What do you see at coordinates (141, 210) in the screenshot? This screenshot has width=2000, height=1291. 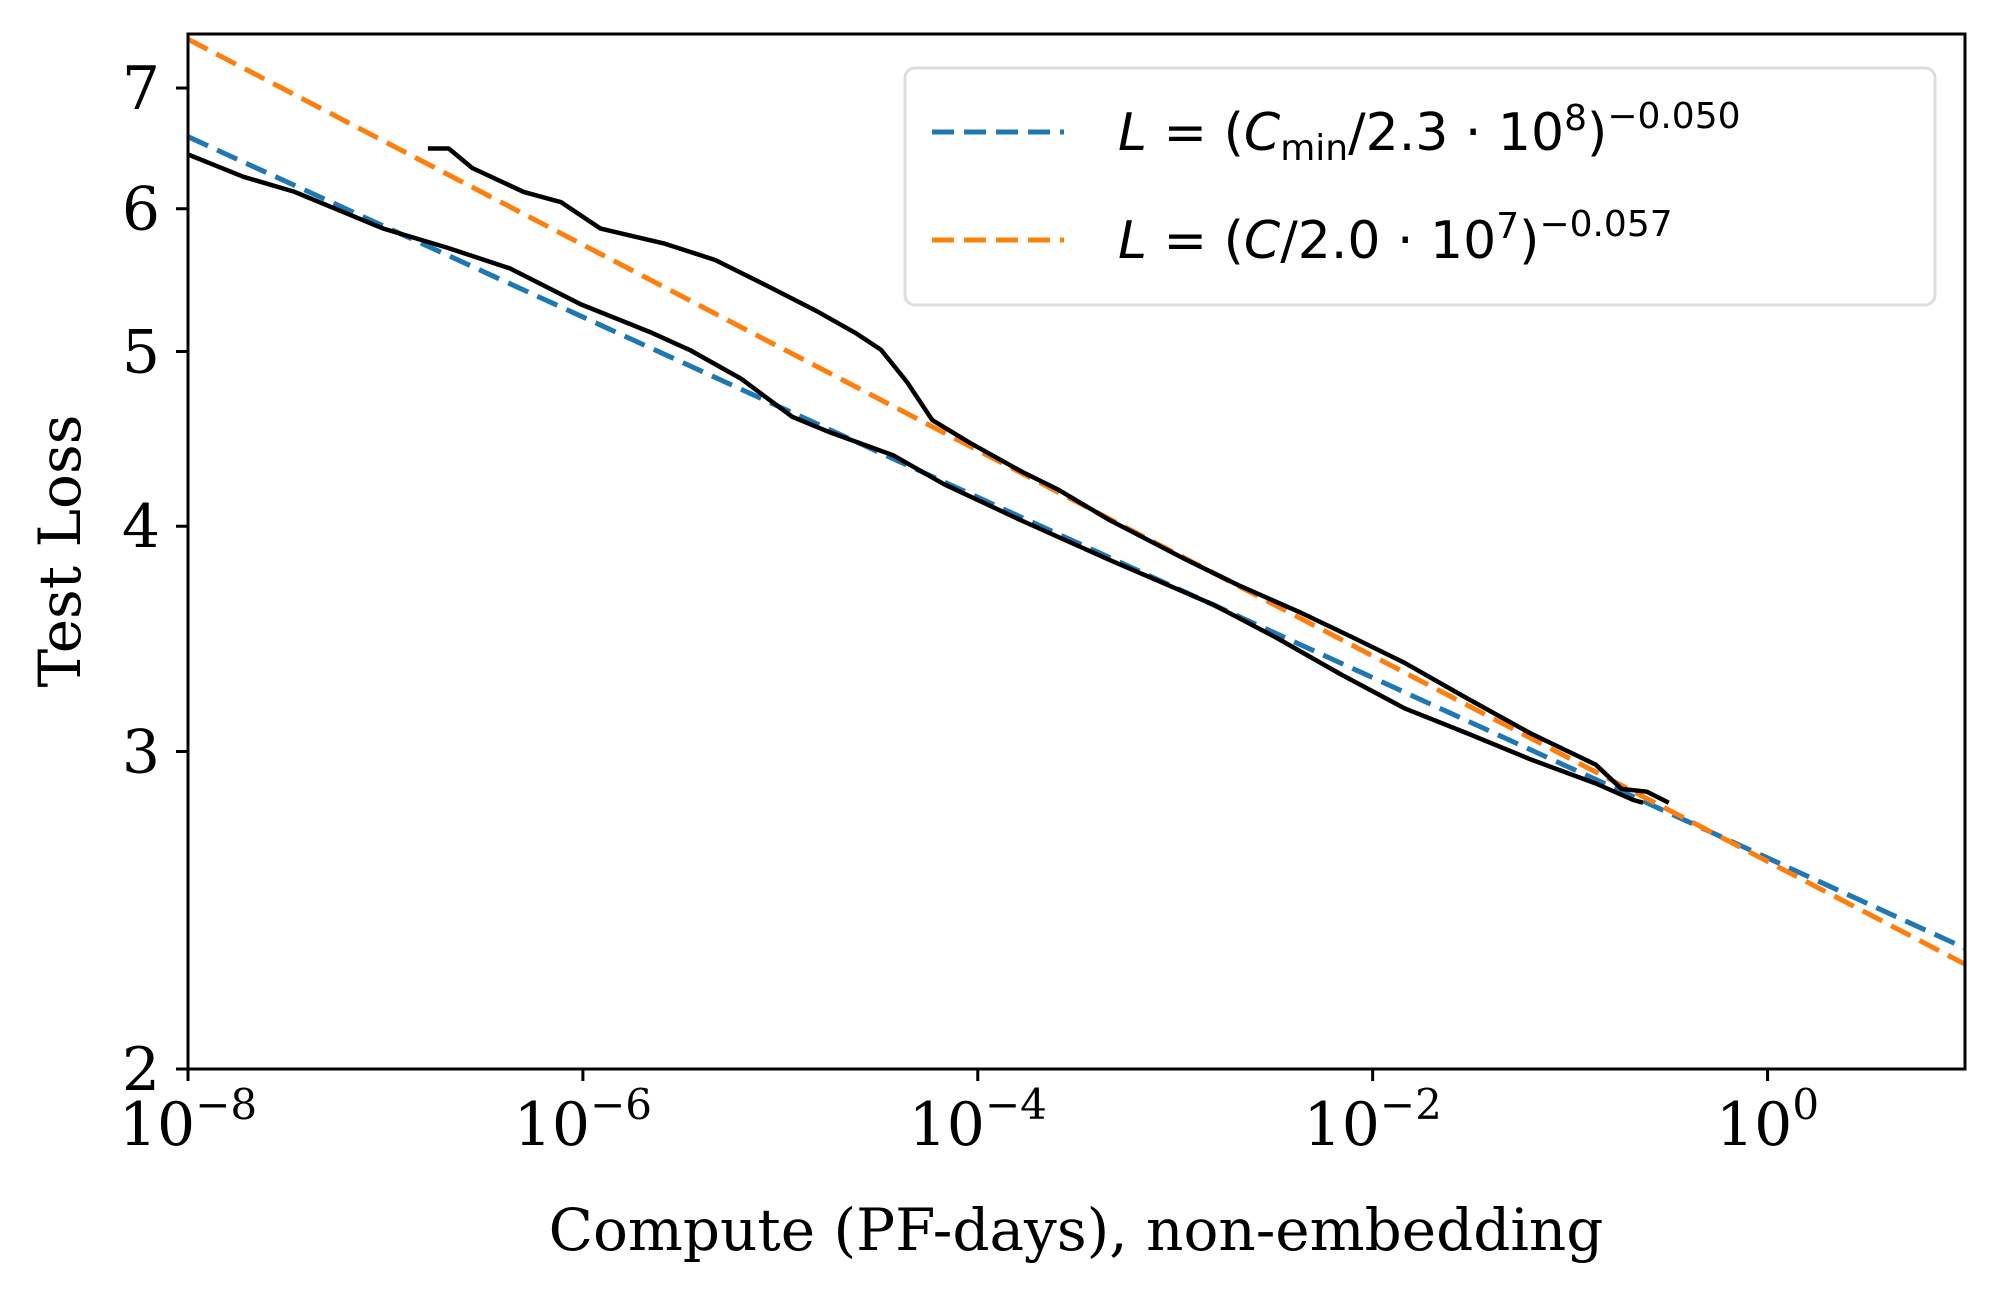 I see `y-tick-label: 6` at bounding box center [141, 210].